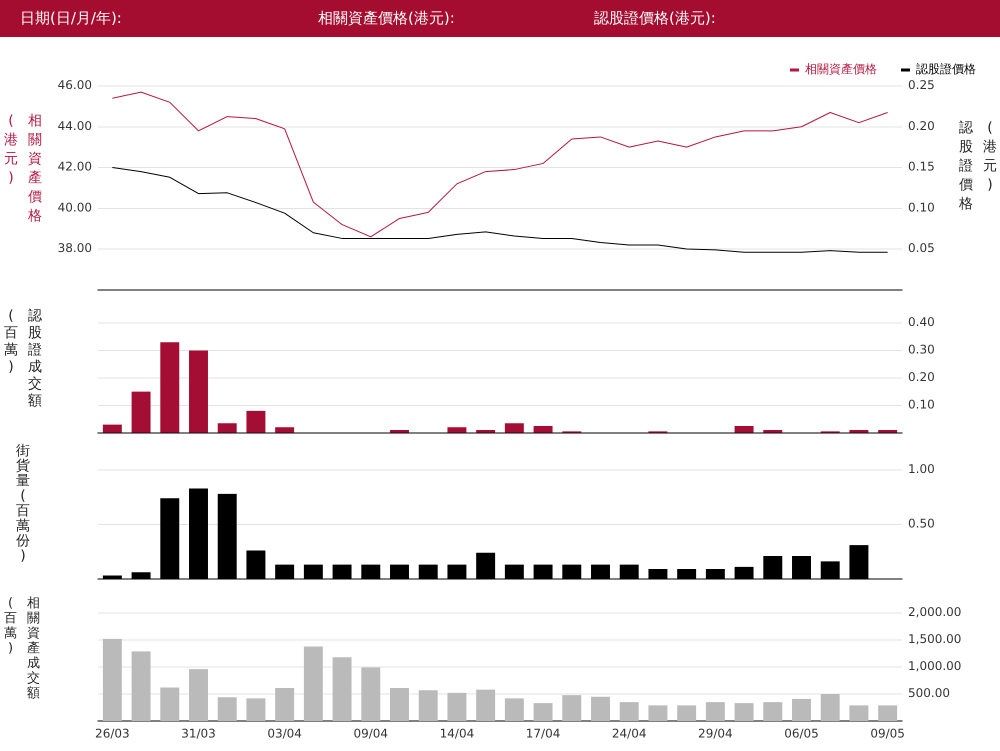  Describe the element at coordinates (23, 503) in the screenshot. I see `y-axis-title: 街貨量 (百萬份)` at that location.